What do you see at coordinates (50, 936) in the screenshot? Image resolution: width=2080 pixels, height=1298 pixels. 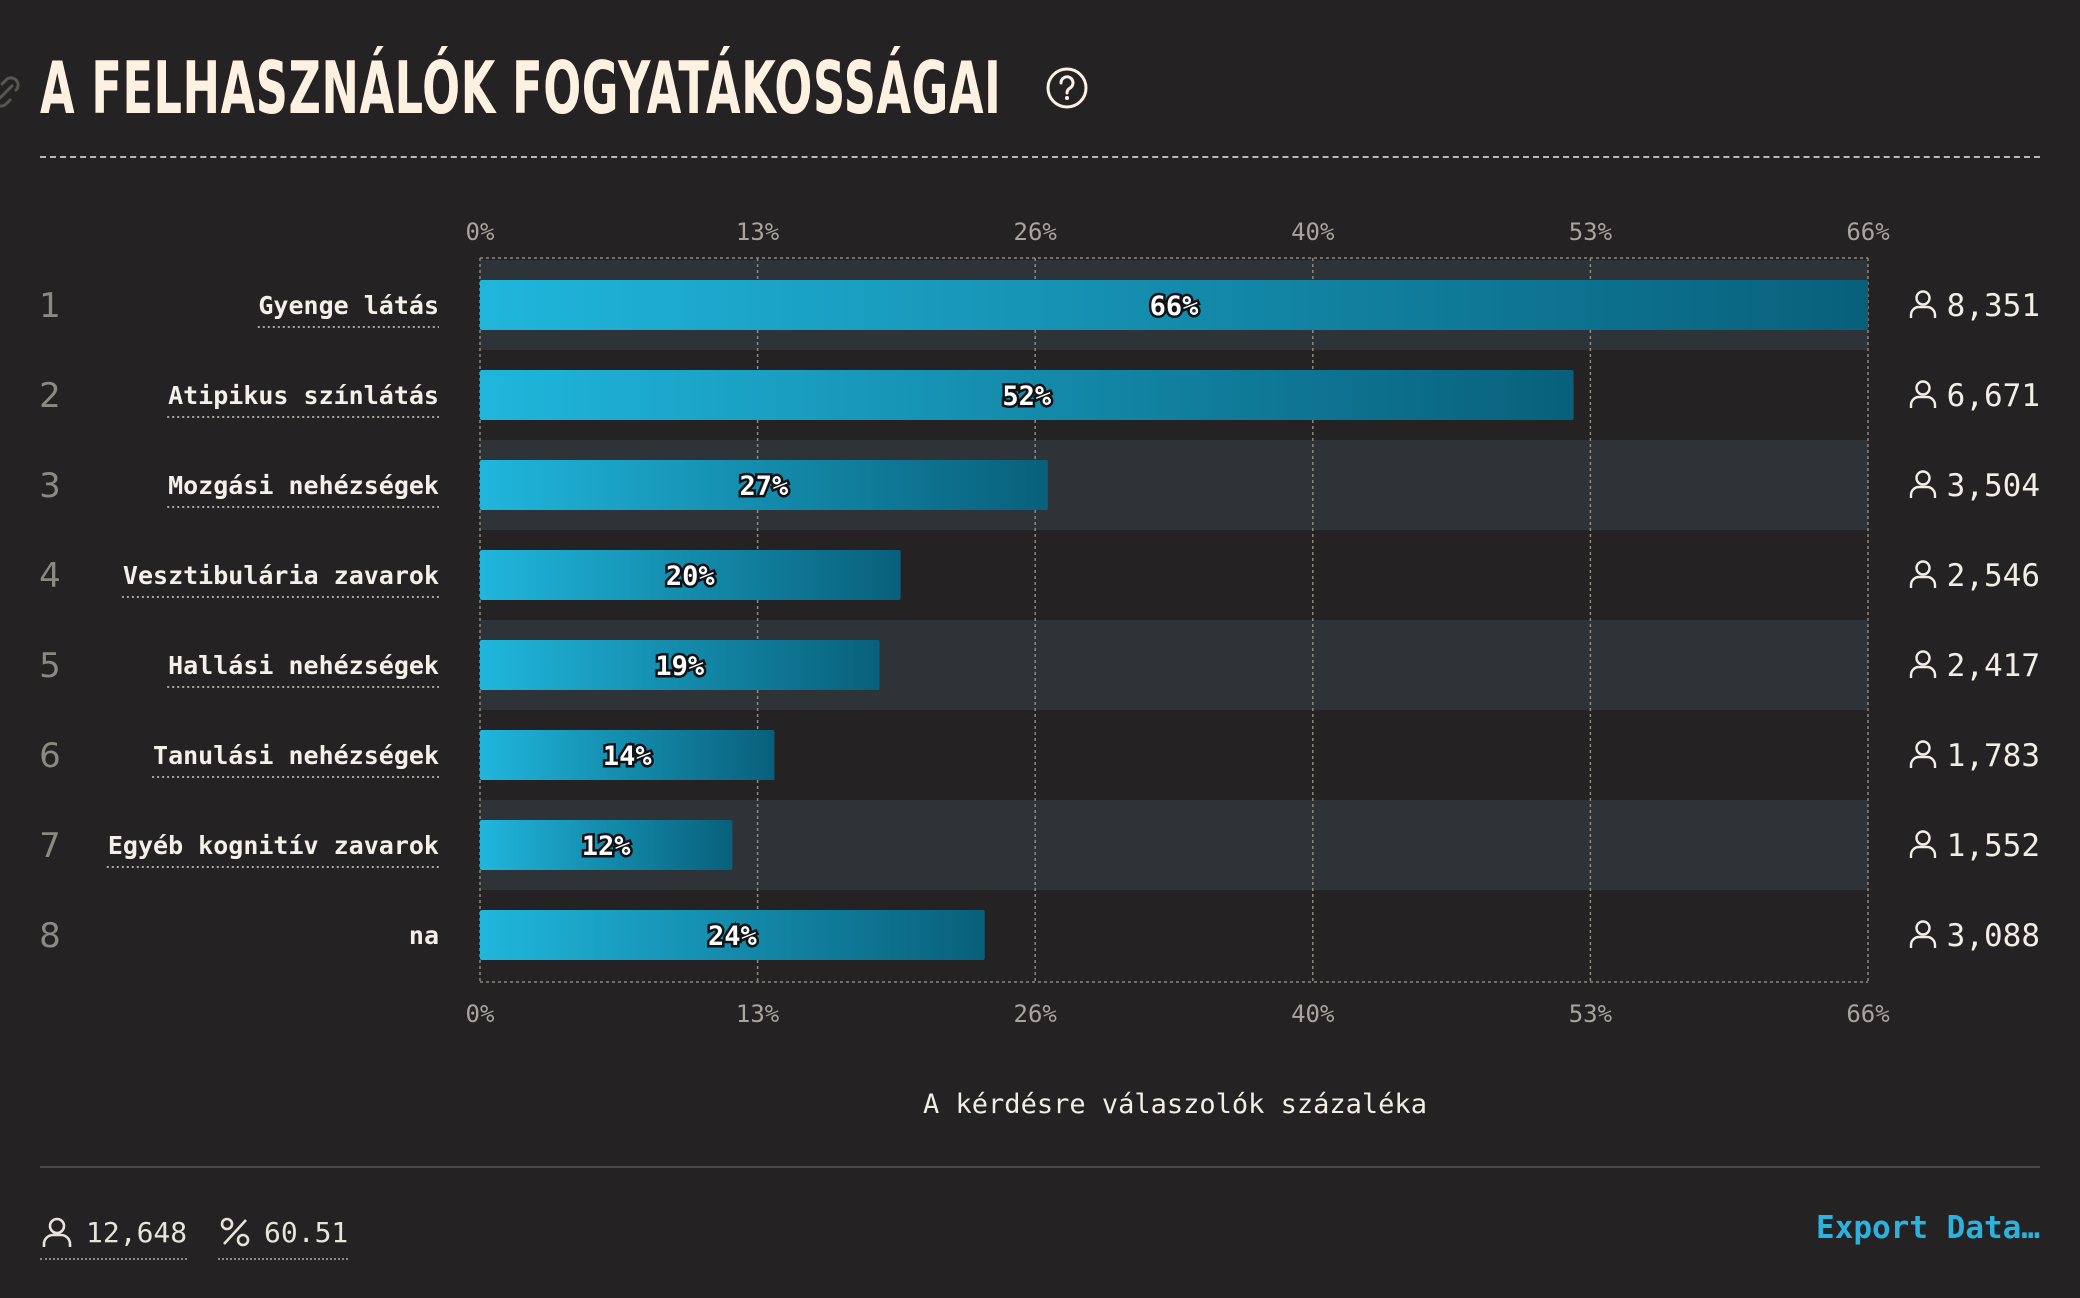 I see `rank-number: 8` at bounding box center [50, 936].